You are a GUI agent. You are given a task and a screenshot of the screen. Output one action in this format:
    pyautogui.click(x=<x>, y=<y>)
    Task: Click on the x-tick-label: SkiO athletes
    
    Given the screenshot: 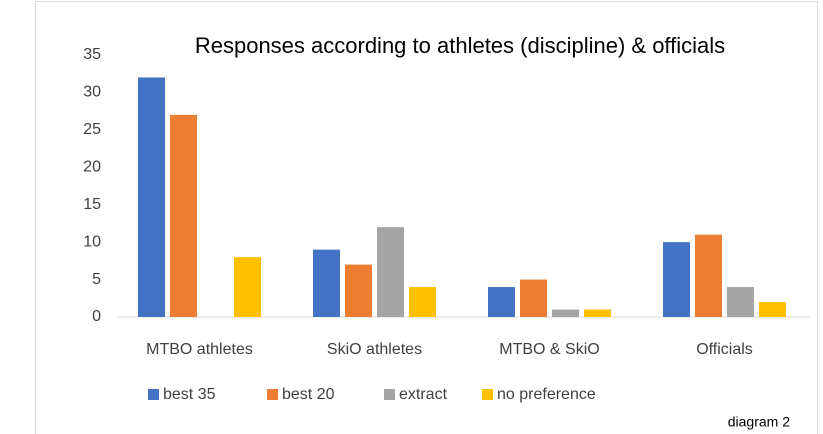 What is the action you would take?
    pyautogui.click(x=374, y=349)
    